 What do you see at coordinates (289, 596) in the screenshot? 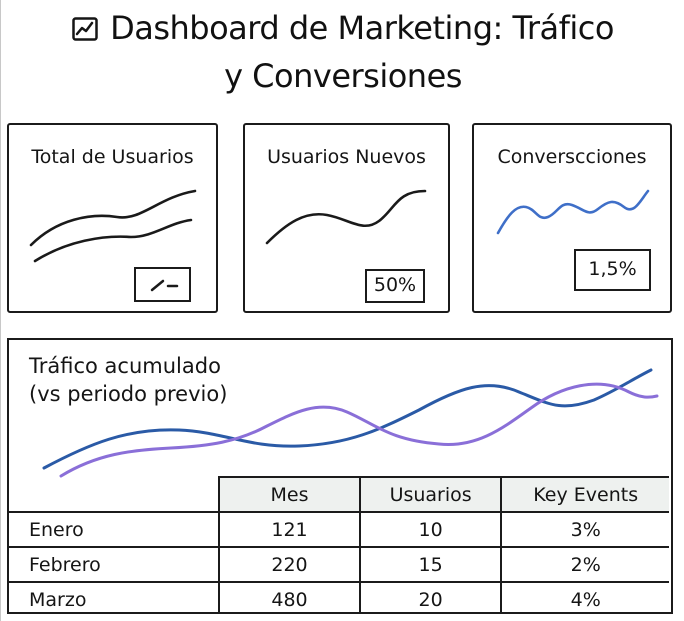
I see `table-cell-mes: 480` at bounding box center [289, 596].